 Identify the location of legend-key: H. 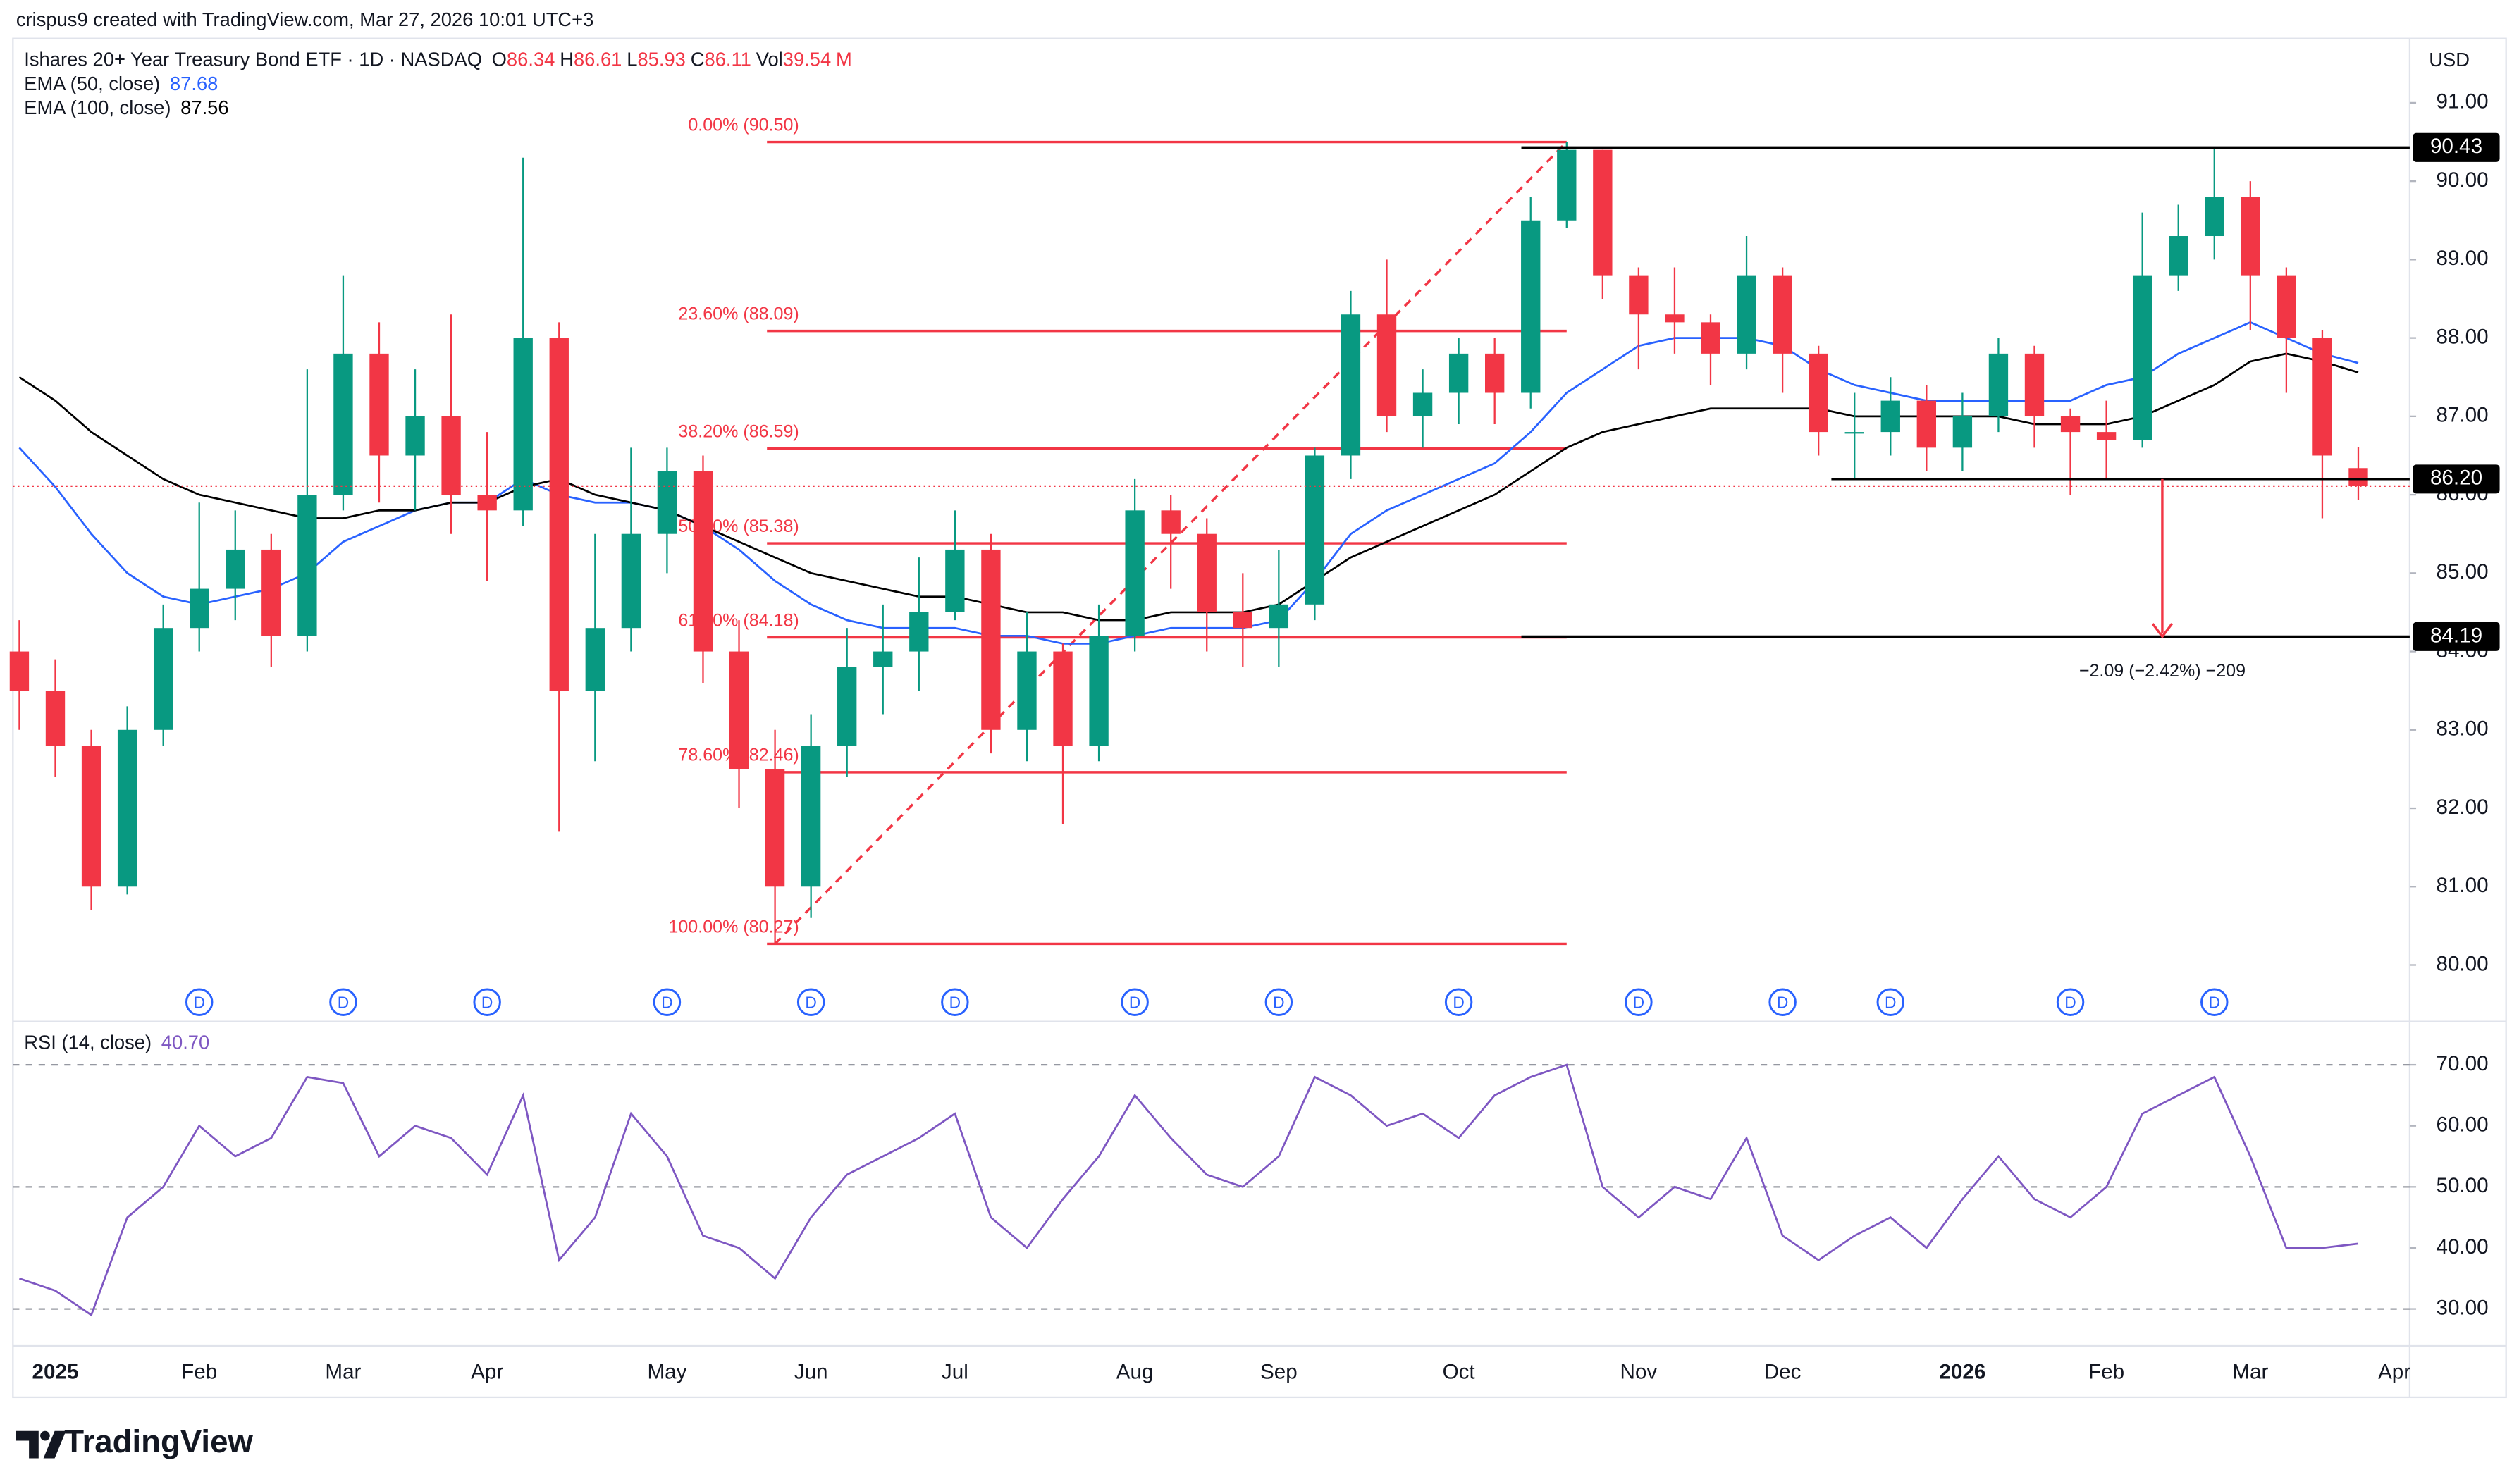
(567, 59).